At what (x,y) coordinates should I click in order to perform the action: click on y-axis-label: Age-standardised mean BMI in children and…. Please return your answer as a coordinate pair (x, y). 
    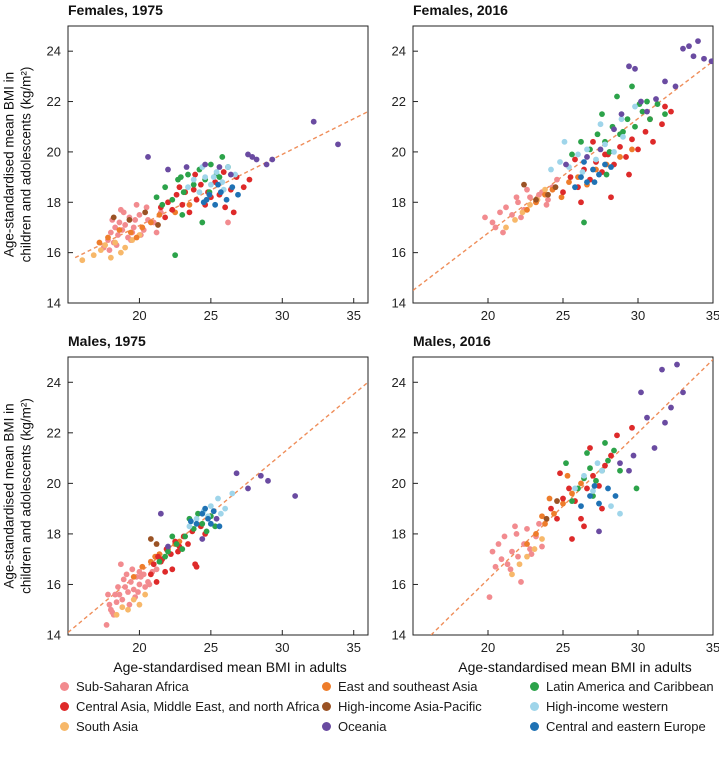
    Looking at the image, I should click on (18, 165).